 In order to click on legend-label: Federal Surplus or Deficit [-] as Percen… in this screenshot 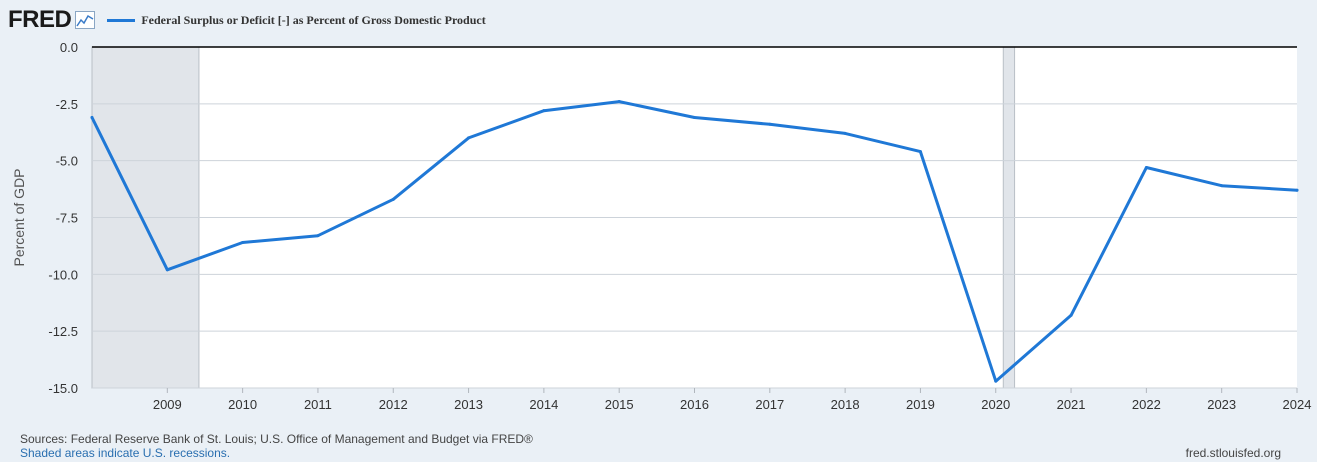, I will do `click(313, 19)`.